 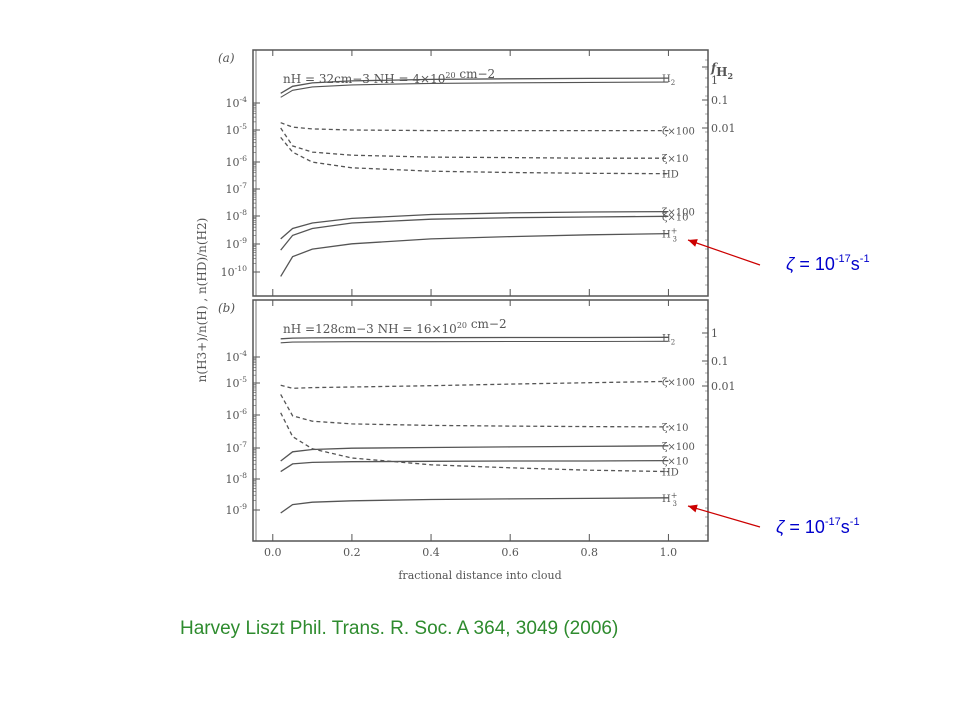 What do you see at coordinates (510, 552) in the screenshot?
I see `x-tick-label: 0.6` at bounding box center [510, 552].